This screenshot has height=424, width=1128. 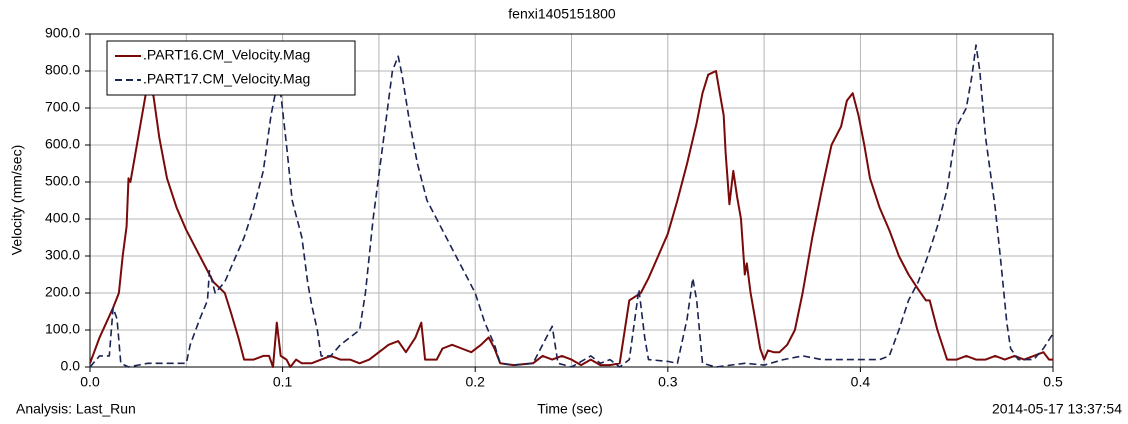 What do you see at coordinates (1053, 382) in the screenshot?
I see `x-tick-label: 0.5` at bounding box center [1053, 382].